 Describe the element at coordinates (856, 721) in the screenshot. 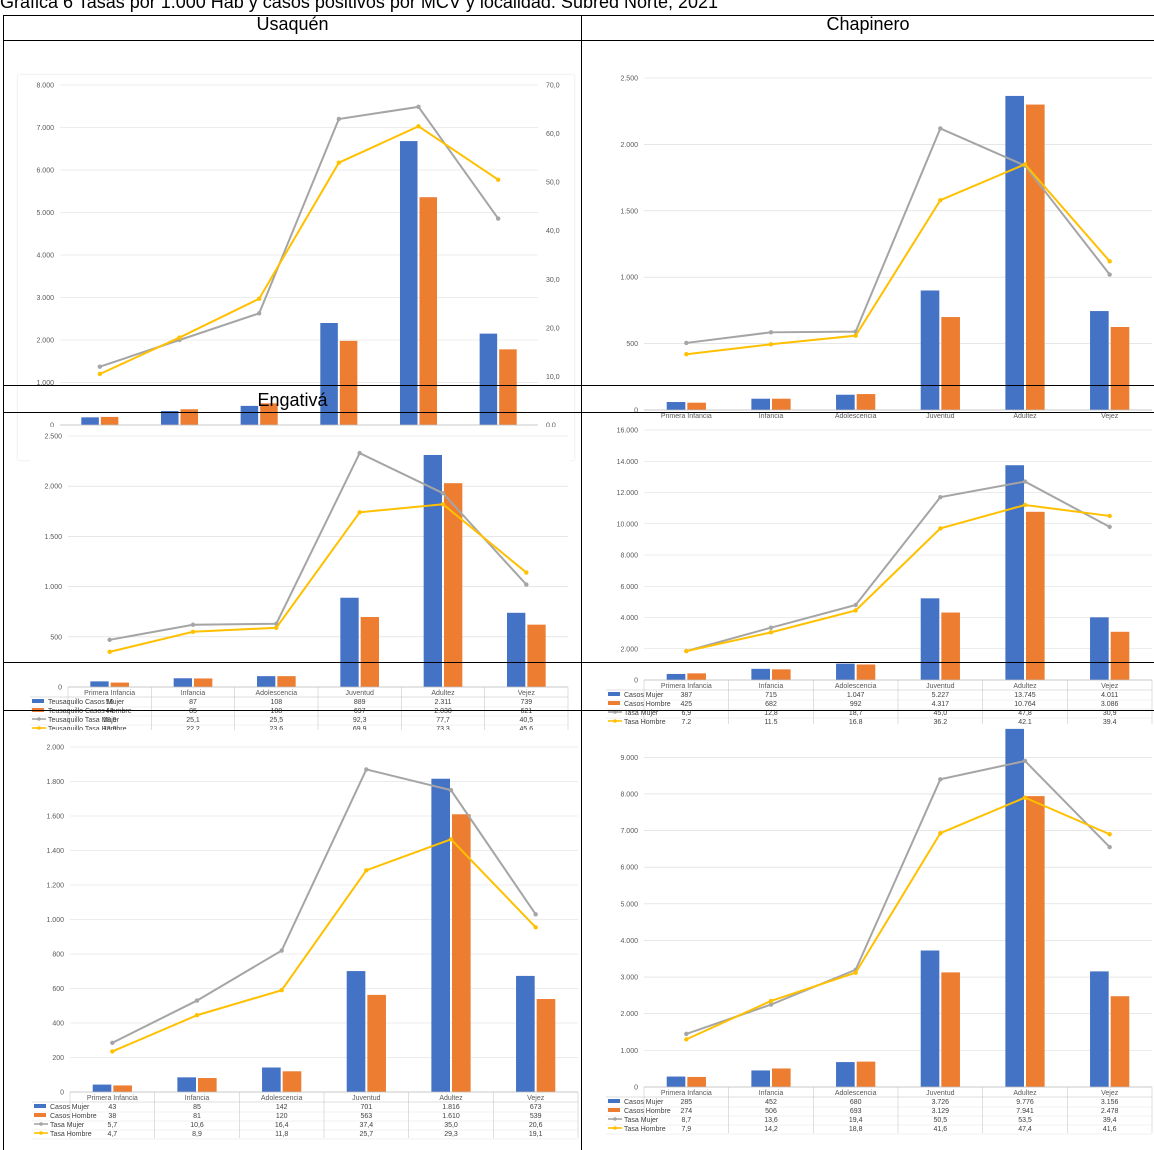

I see `table-cell: 16,8` at that location.